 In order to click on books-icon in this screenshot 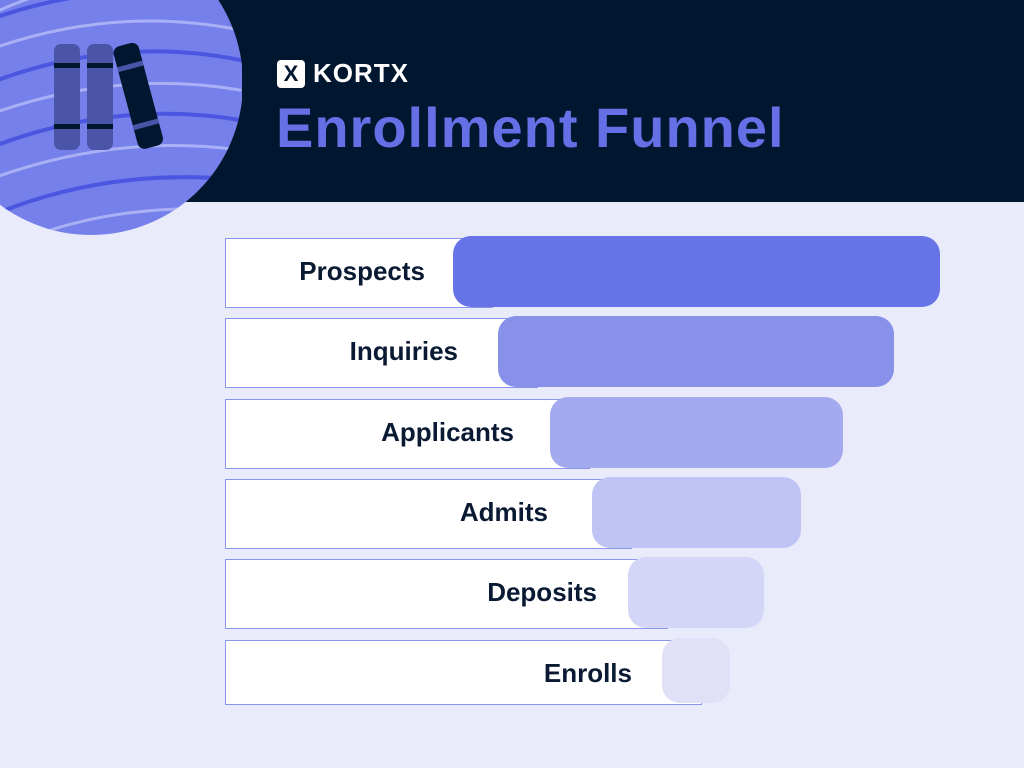, I will do `click(121, 117)`.